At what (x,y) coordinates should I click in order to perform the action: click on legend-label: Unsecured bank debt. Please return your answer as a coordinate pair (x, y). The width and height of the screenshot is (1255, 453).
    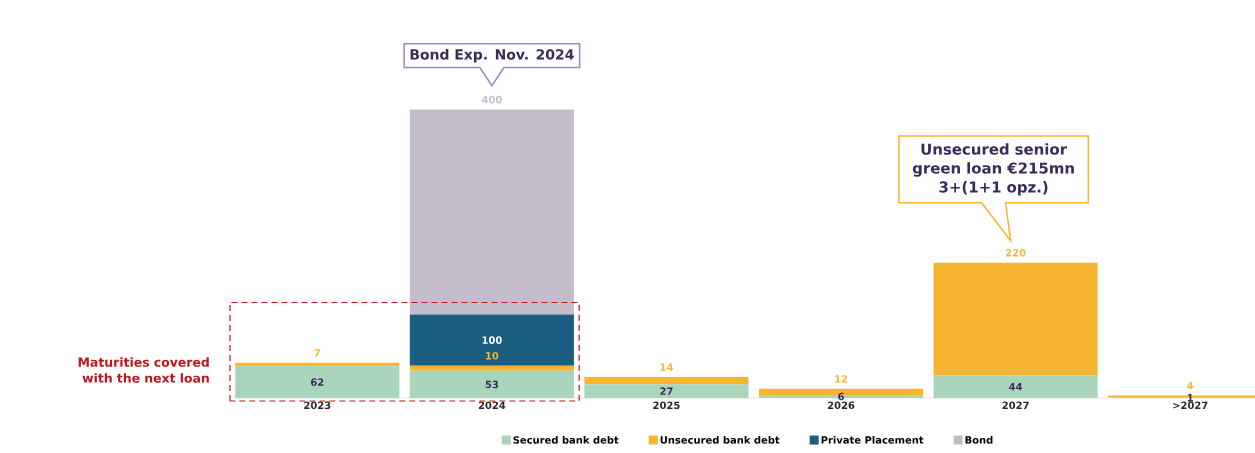
    Looking at the image, I should click on (720, 440).